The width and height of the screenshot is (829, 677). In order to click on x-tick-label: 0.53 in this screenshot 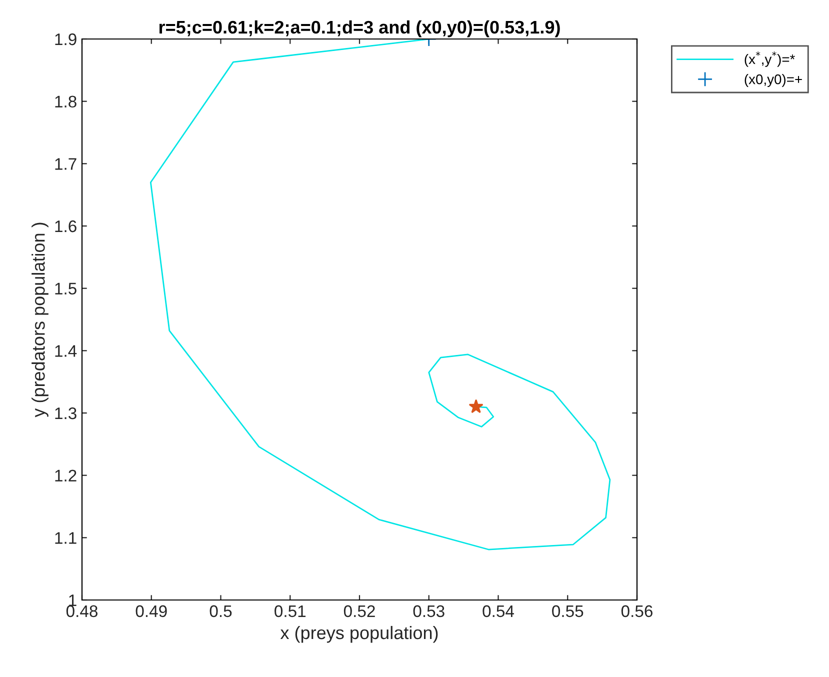, I will do `click(428, 611)`.